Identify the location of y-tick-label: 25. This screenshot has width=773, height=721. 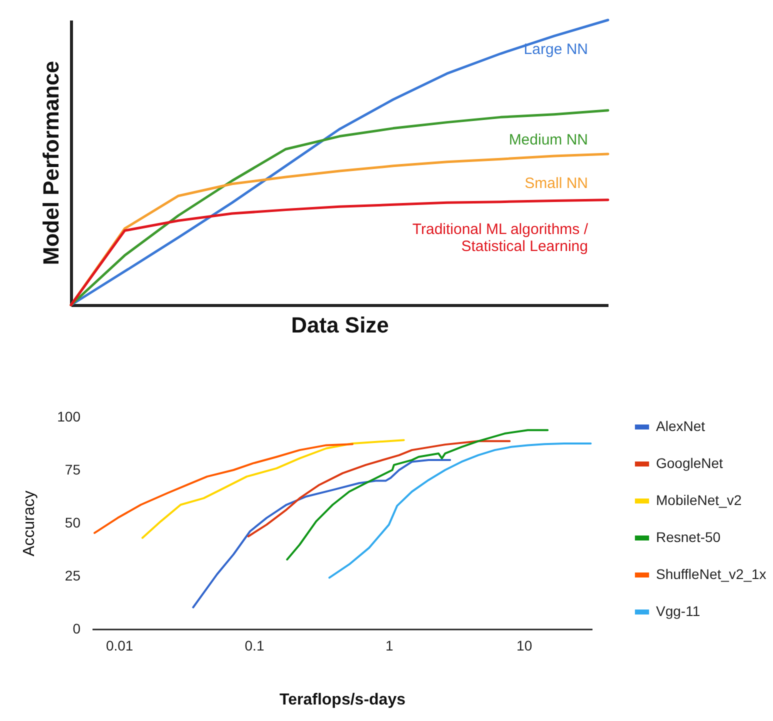
(72, 576).